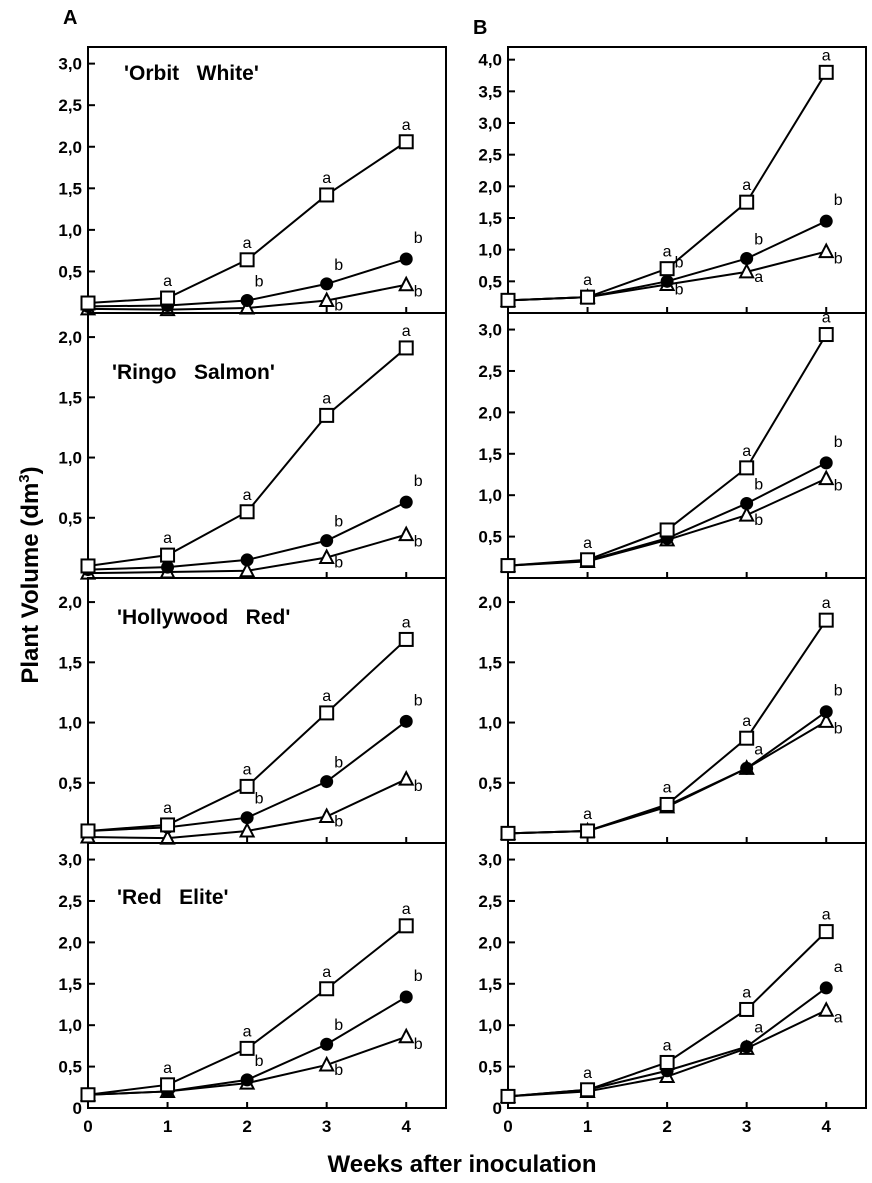 The height and width of the screenshot is (1183, 872). I want to click on panel-B-4: 3,0 2,5 2,0 1,5 1,0 0,5 00 1 2 3 4 a a a a a a a, so click(672, 989).